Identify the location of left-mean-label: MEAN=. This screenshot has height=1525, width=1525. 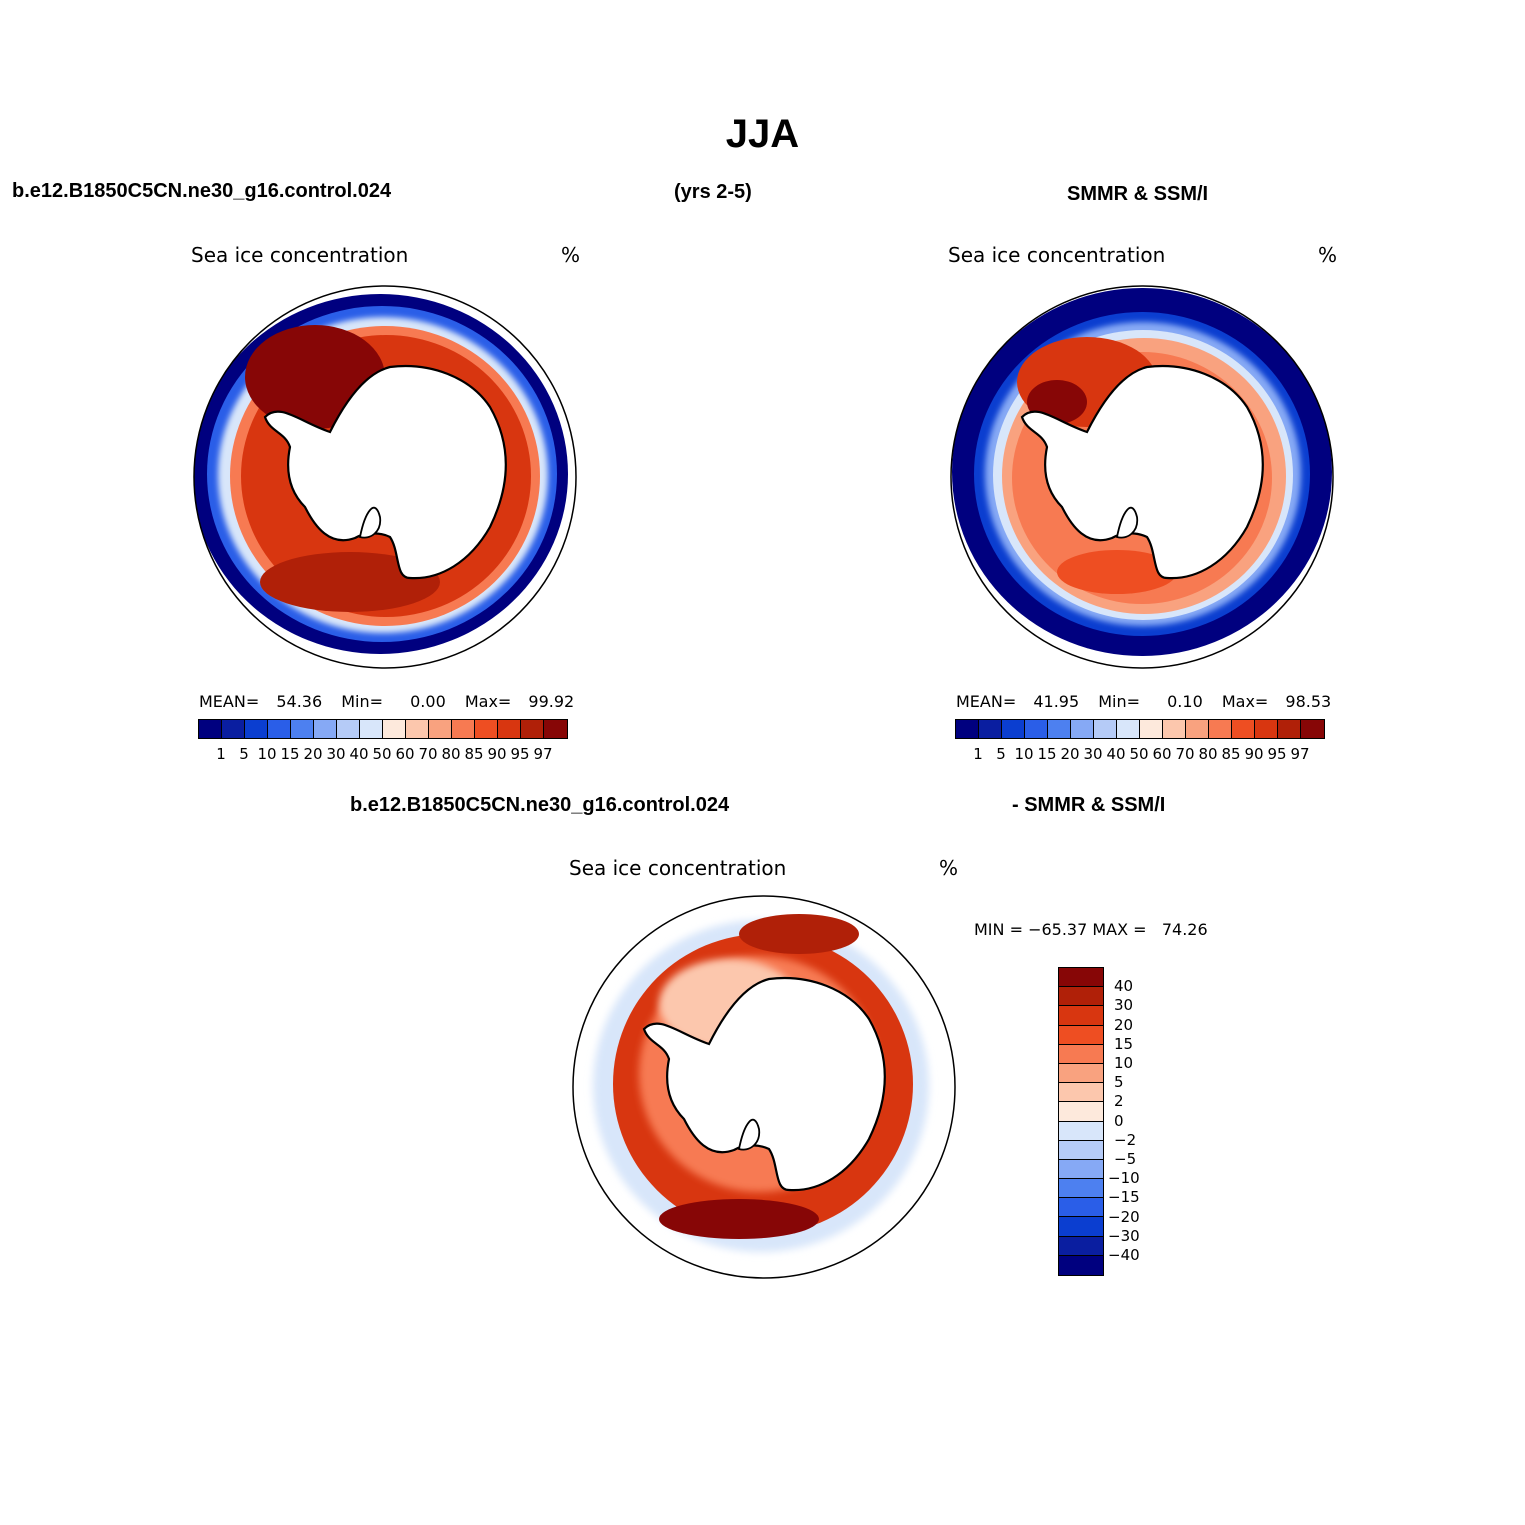
(229, 701).